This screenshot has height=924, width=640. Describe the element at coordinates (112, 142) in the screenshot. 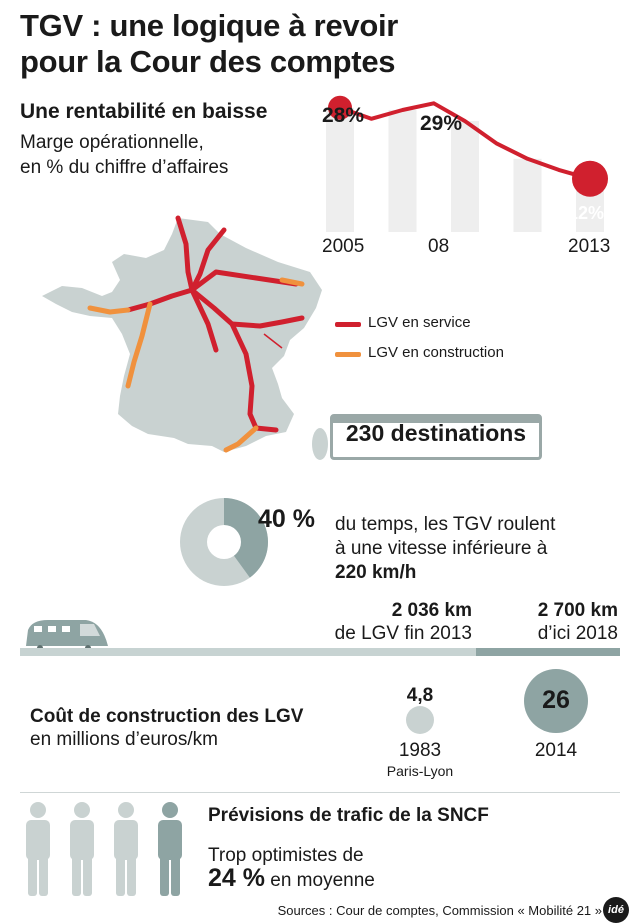

I see `margin-subtitle-1: Marge opérationnelle,` at that location.